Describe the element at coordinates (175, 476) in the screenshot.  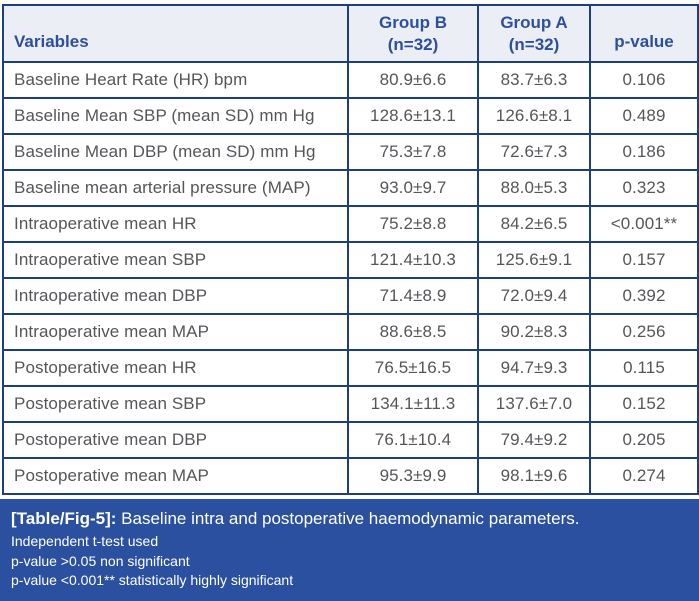
I see `cell-variable: Postoperative mean MAP` at that location.